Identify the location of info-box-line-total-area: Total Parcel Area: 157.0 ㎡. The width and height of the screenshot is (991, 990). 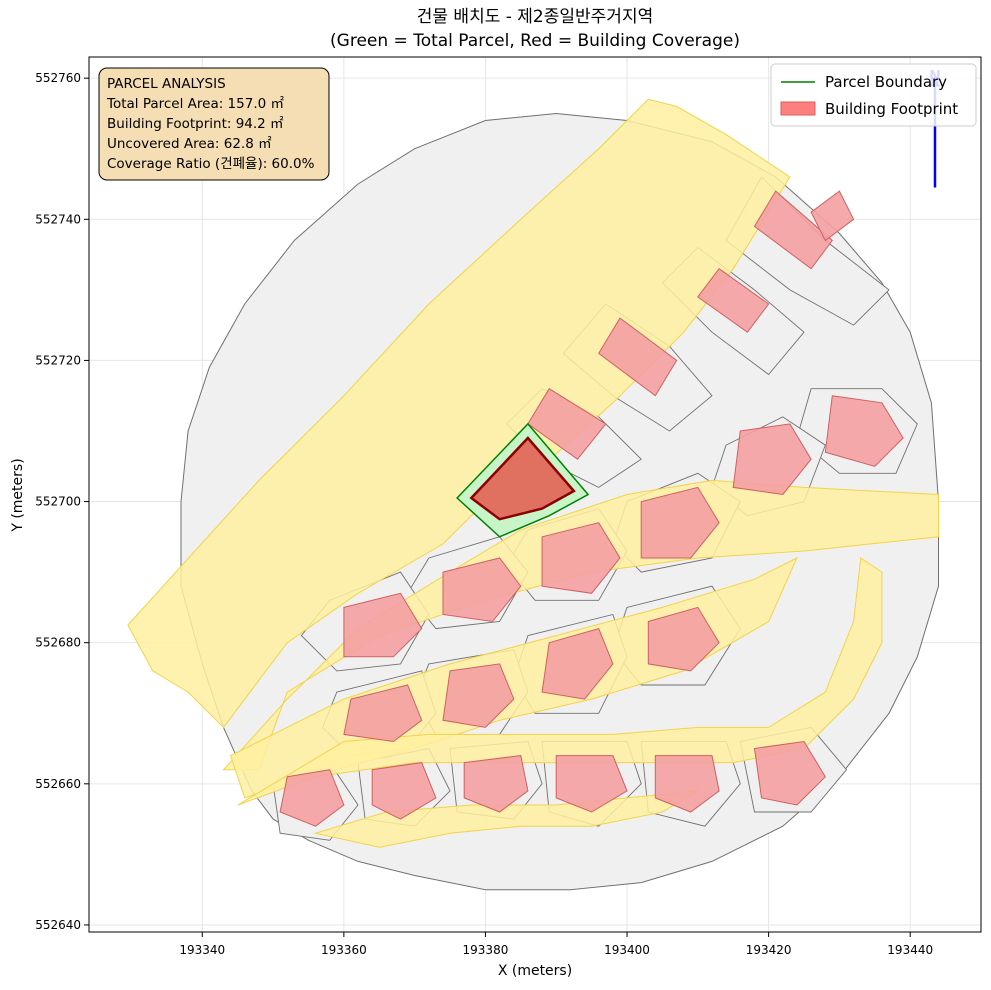
(195, 104).